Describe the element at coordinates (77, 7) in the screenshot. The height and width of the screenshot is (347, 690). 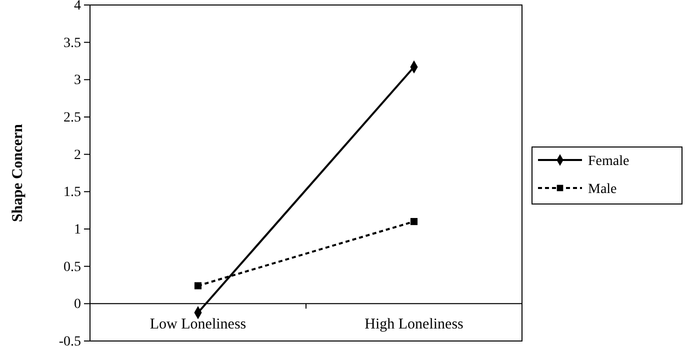
I see `y-tick-label: 4` at that location.